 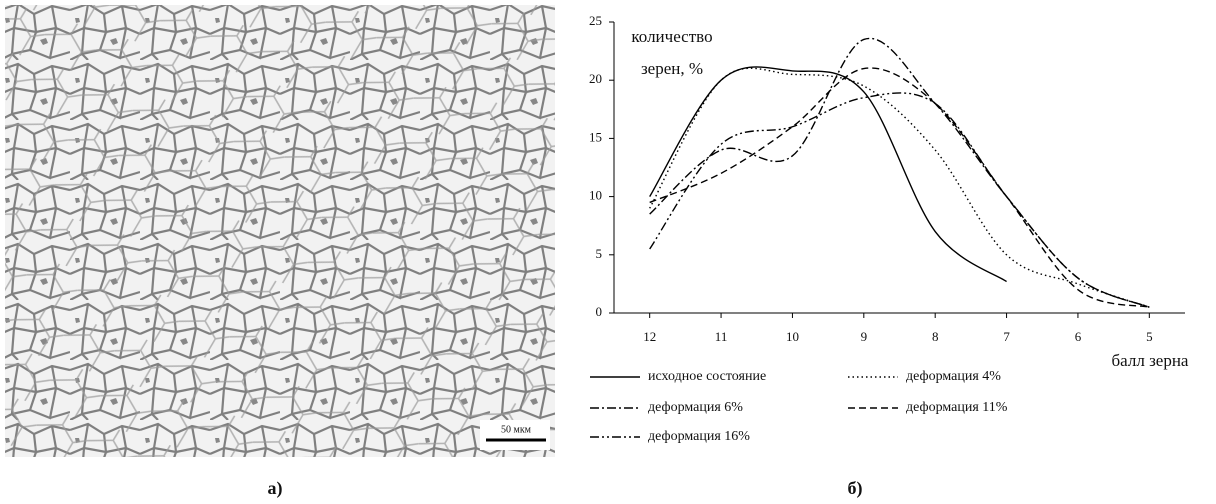 I want to click on x-tick-label: 12, so click(x=649, y=336).